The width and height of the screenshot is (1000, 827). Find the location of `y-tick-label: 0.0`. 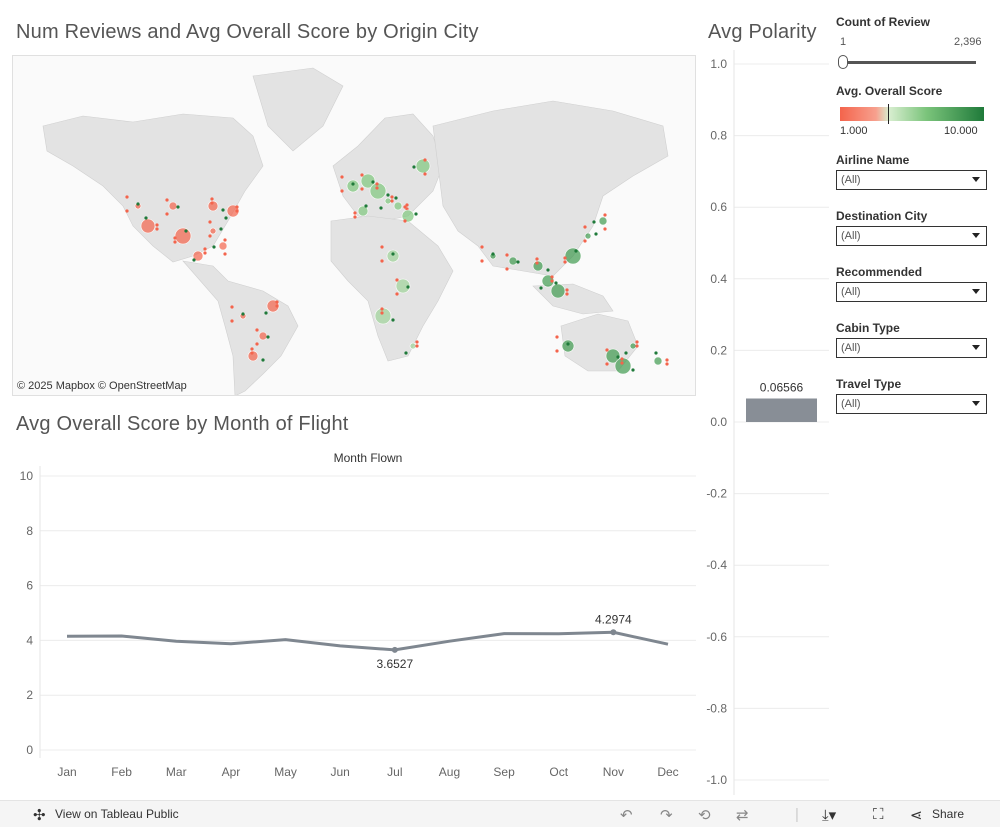

y-tick-label: 0.0 is located at coordinates (718, 422).